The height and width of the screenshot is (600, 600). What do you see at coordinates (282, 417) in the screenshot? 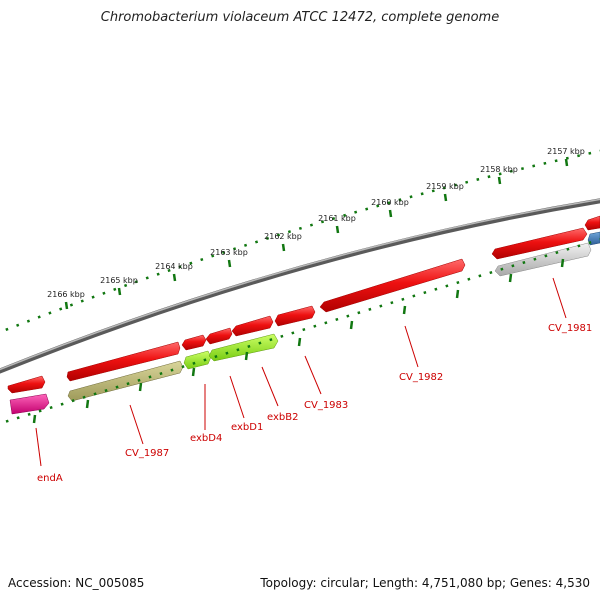
I see `gene-label: exbB2` at bounding box center [282, 417].